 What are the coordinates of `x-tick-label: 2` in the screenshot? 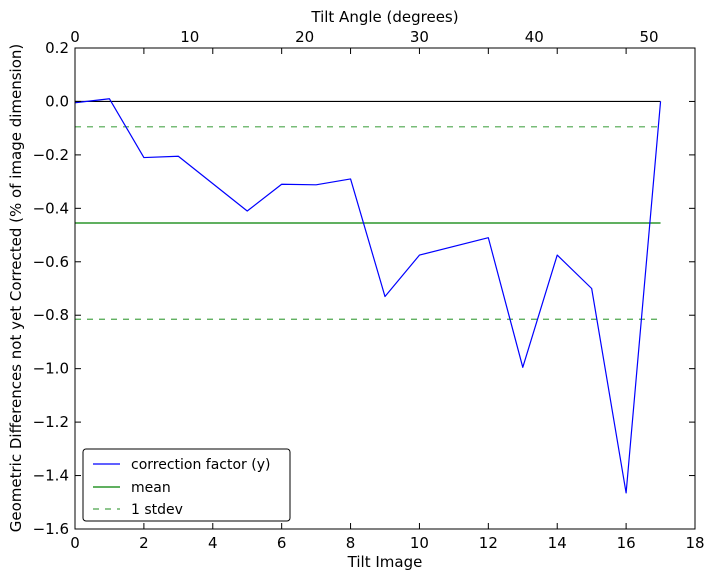 It's located at (144, 543).